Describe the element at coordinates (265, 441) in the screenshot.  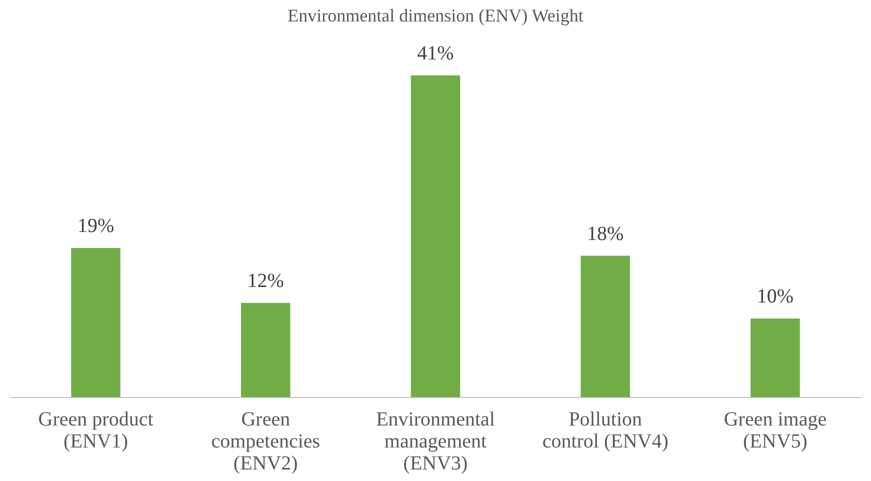
I see `x-tick-label: Green competencies (ENV2)` at that location.